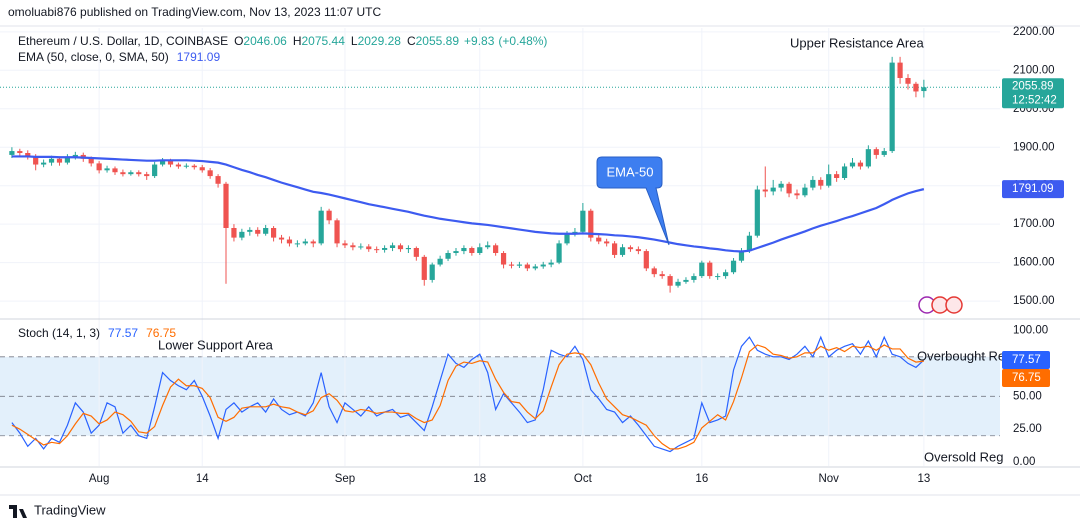 This screenshot has width=1080, height=528. I want to click on price-label-box, so click(1033, 93).